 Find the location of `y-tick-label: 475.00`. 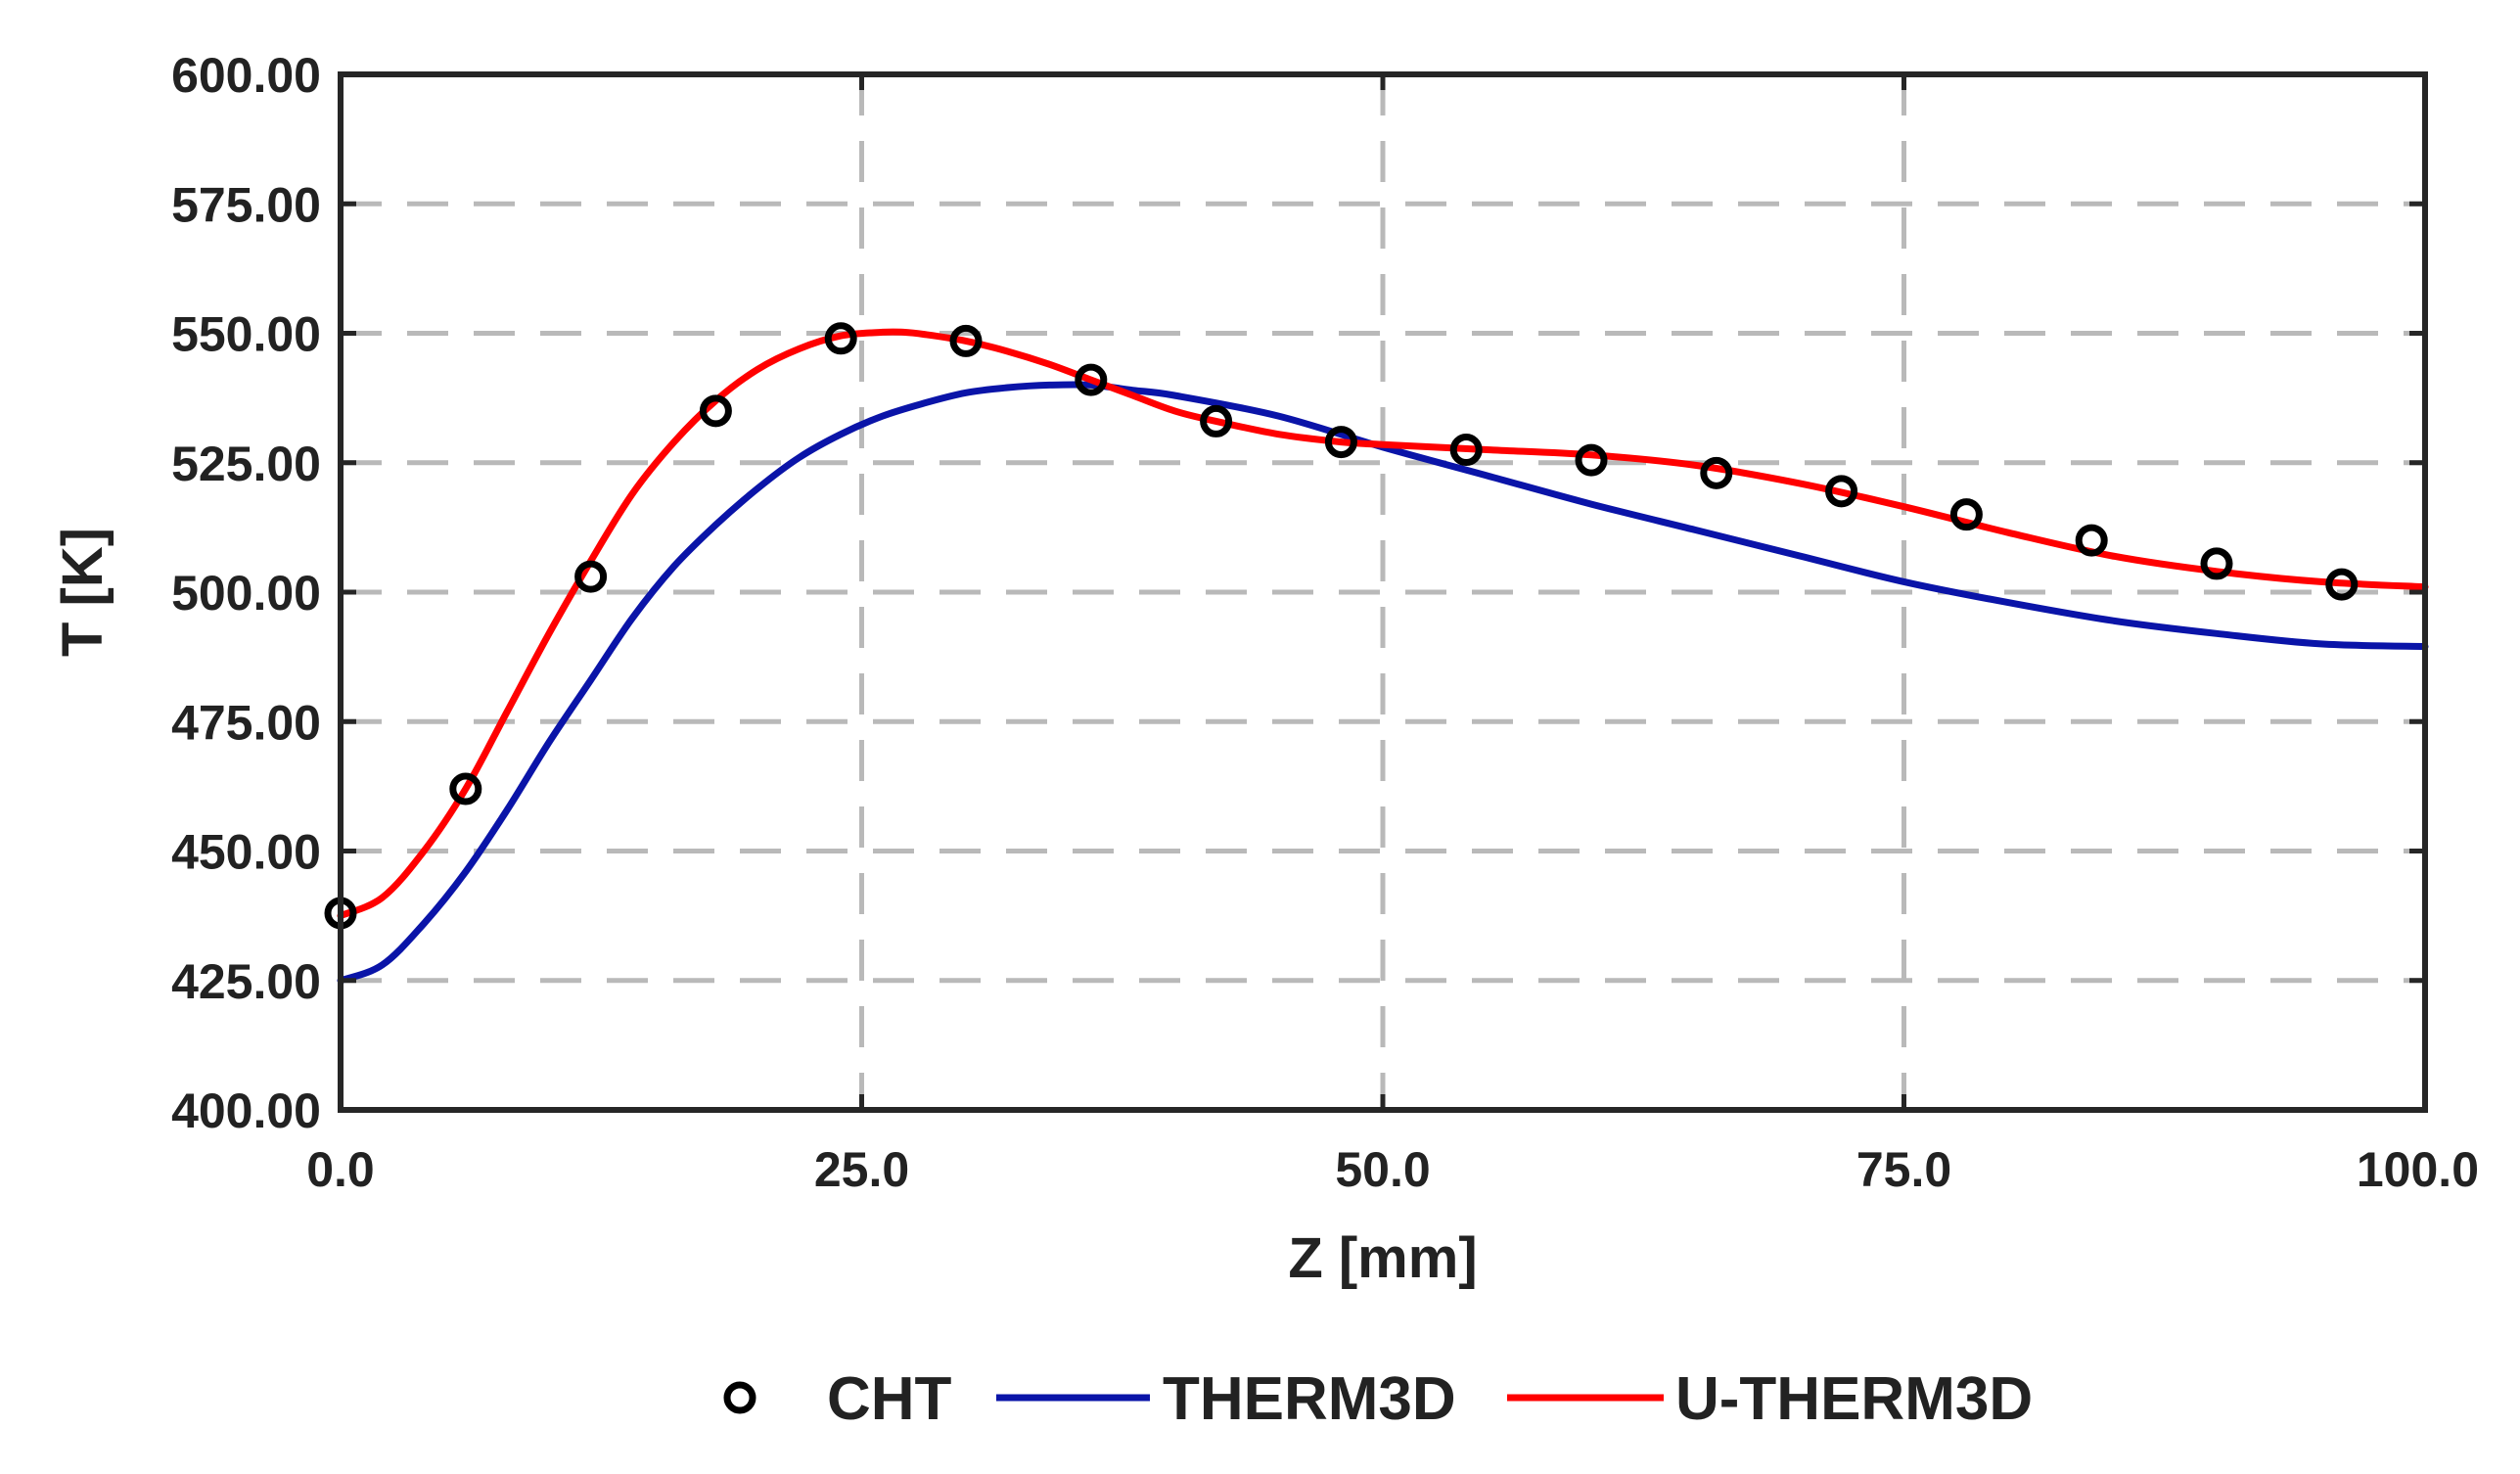

y-tick-label: 475.00 is located at coordinates (246, 722).